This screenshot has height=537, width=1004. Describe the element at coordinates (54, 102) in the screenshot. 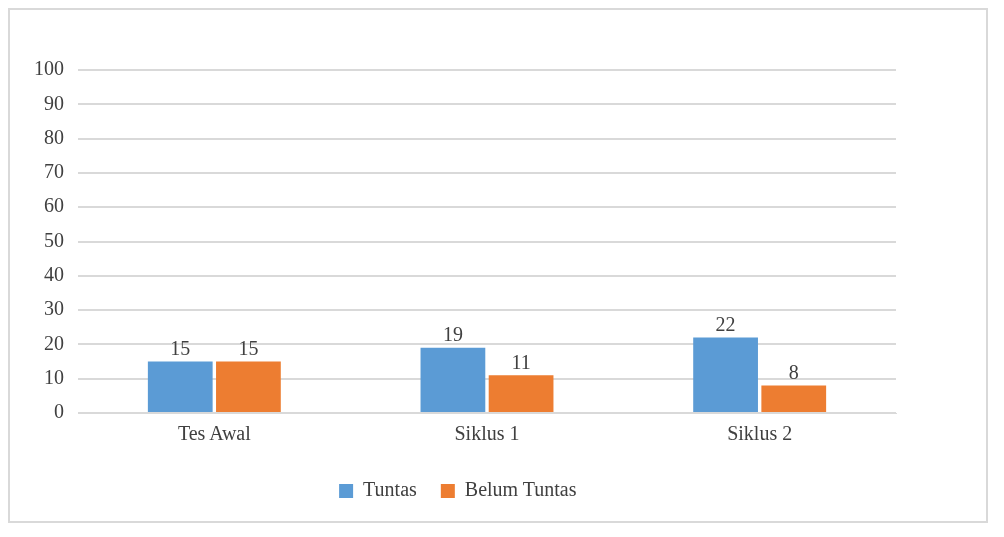

I see `y-tick-label: 90` at that location.